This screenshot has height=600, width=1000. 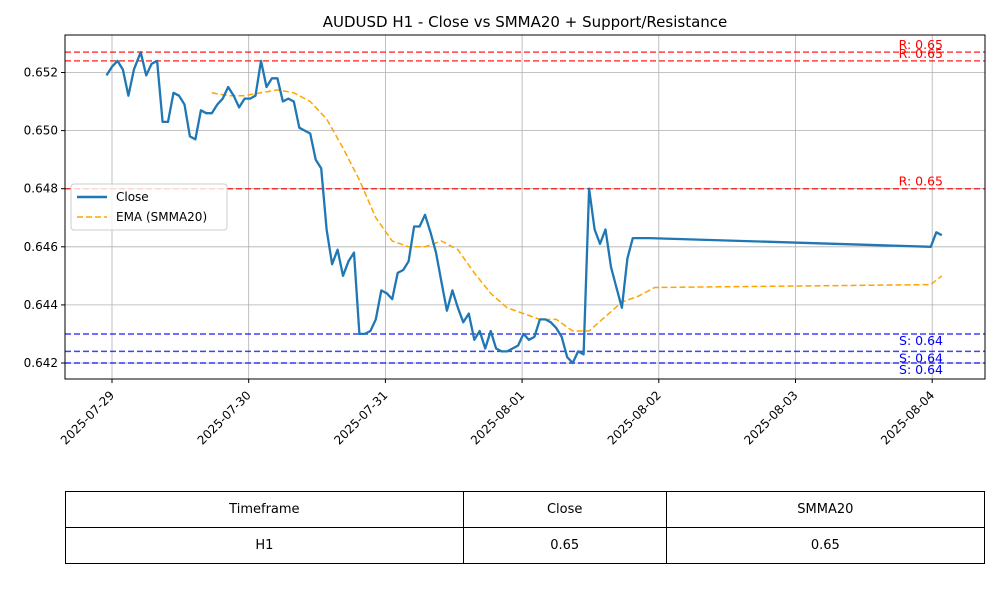 What do you see at coordinates (41, 305) in the screenshot?
I see `y-tick-label: 0.644` at bounding box center [41, 305].